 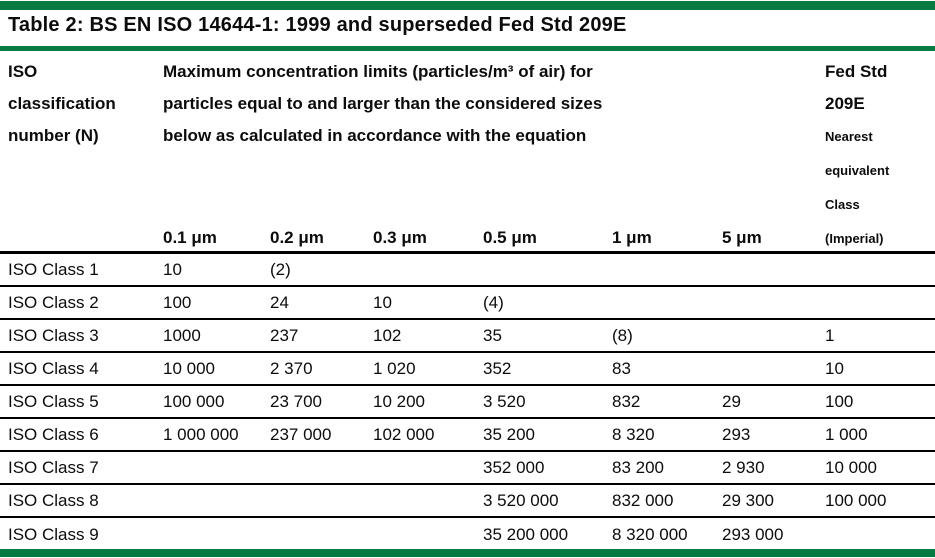 What do you see at coordinates (748, 500) in the screenshot?
I see `value-cell: 29 300` at bounding box center [748, 500].